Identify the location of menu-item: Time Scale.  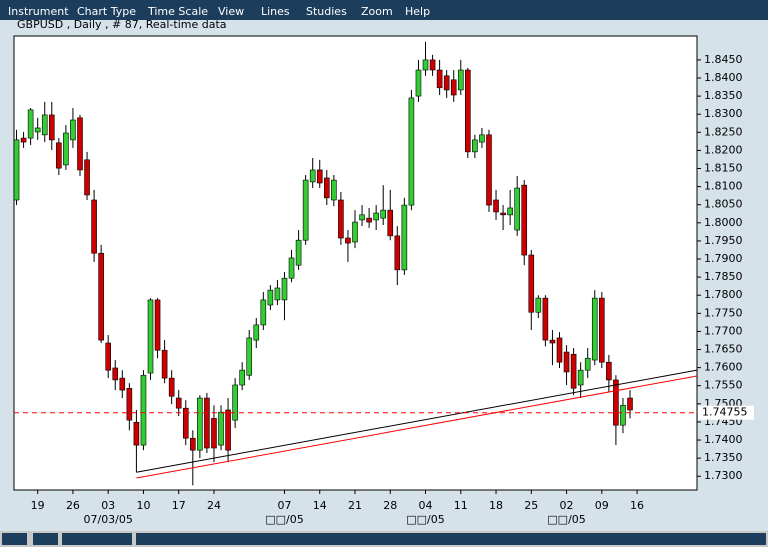
(177, 11).